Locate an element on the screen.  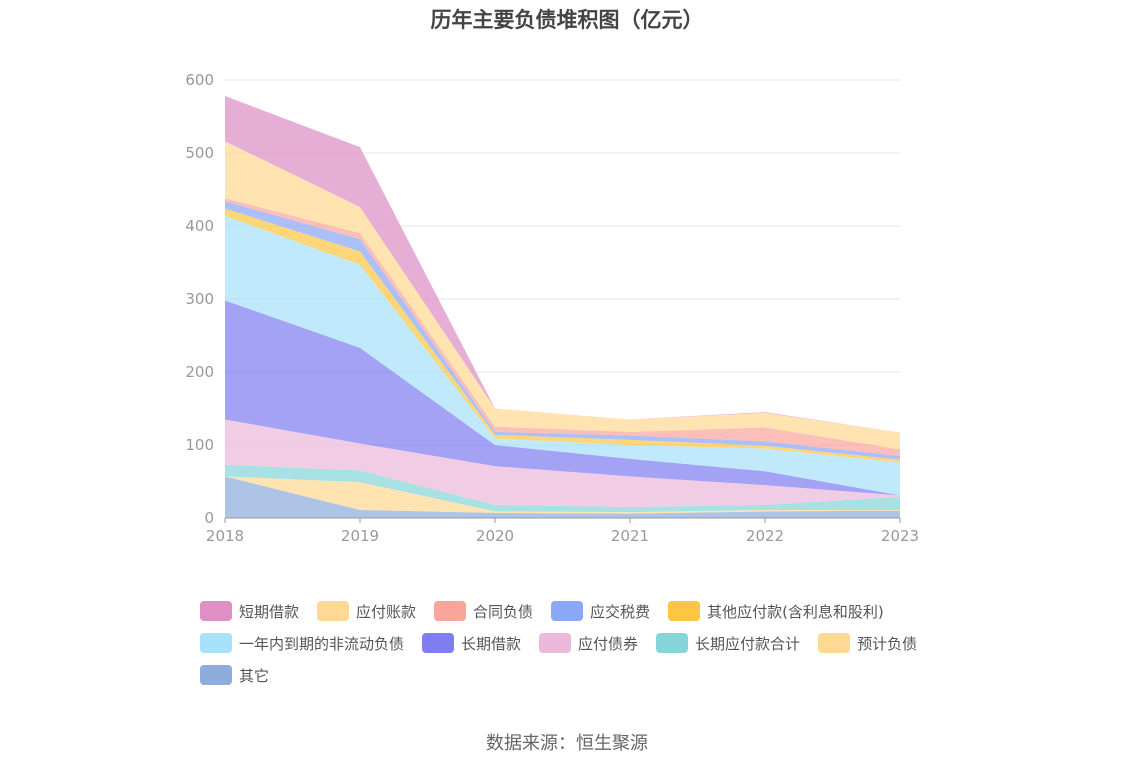
legend-label: 一年内到期的非流动负债 is located at coordinates (322, 643).